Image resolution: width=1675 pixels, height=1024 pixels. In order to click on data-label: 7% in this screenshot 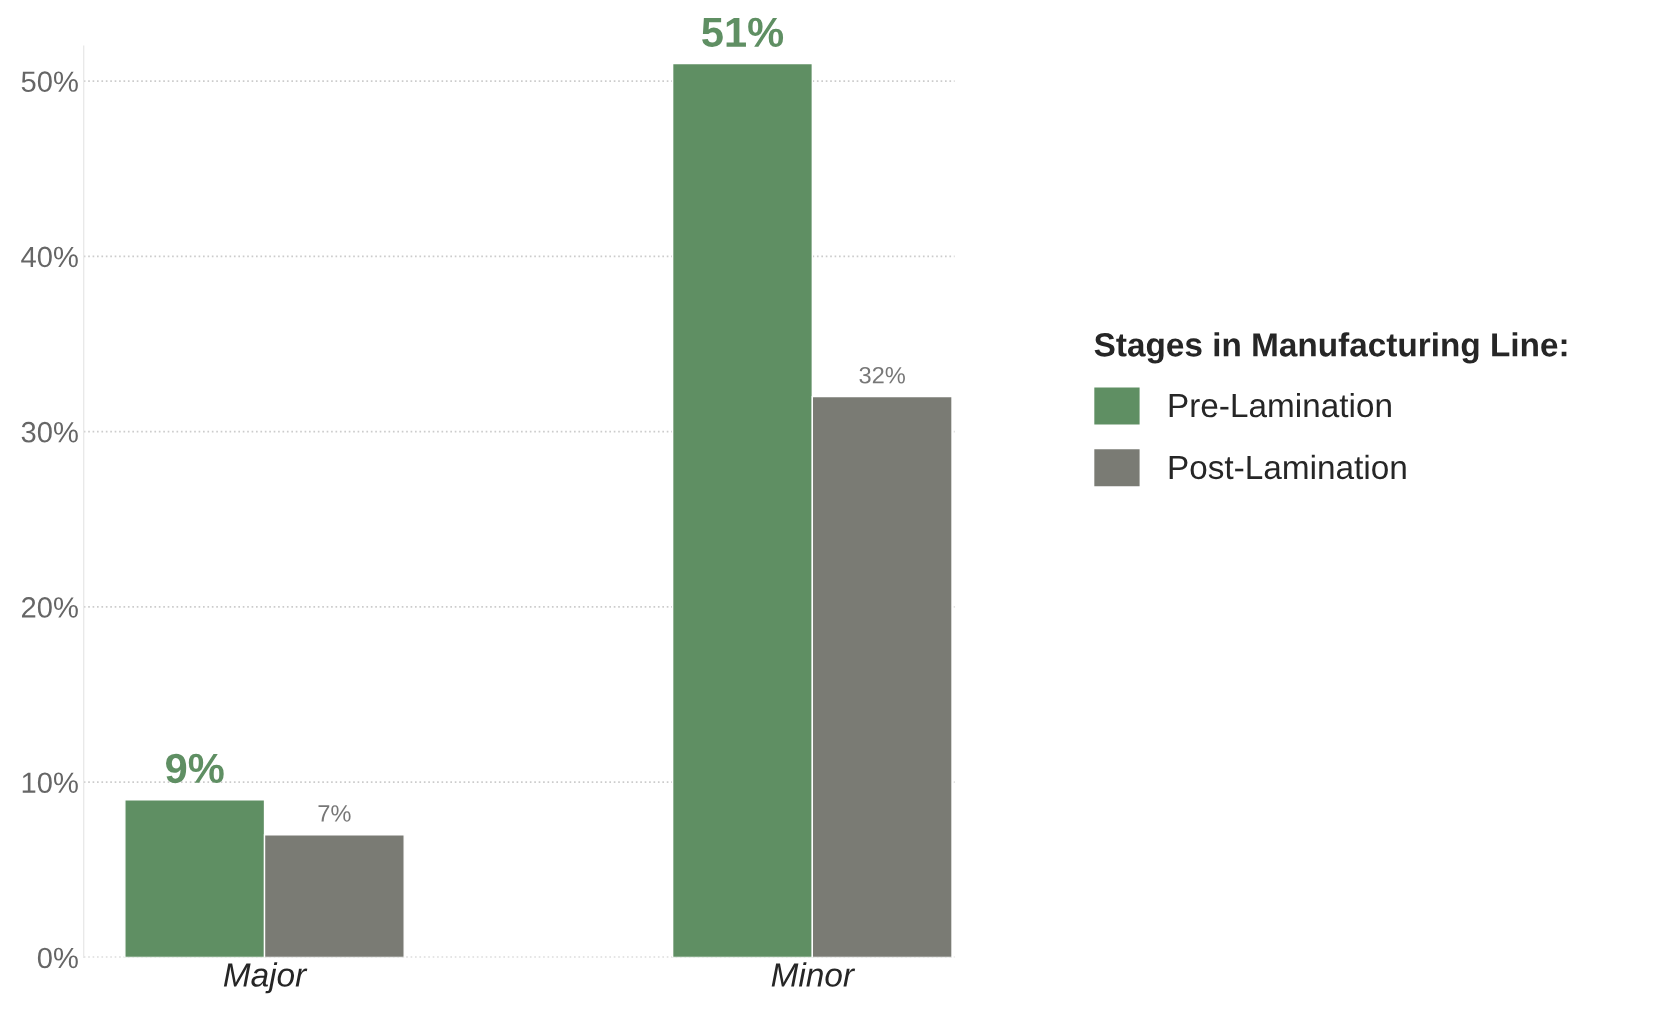, I will do `click(334, 813)`.